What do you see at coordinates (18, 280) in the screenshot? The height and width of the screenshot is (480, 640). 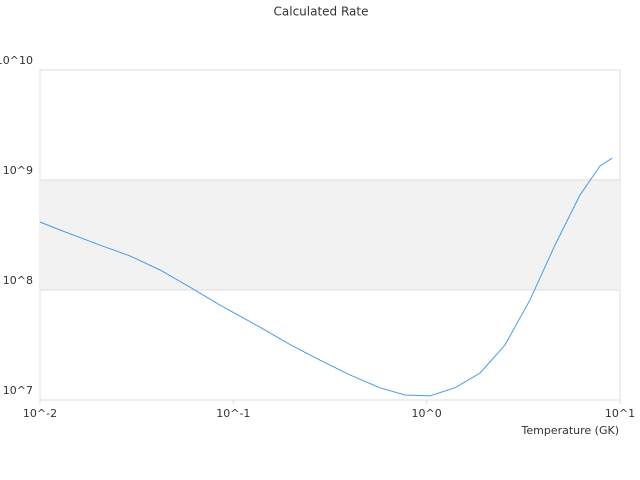 I see `y-tick-label: 10^8` at bounding box center [18, 280].